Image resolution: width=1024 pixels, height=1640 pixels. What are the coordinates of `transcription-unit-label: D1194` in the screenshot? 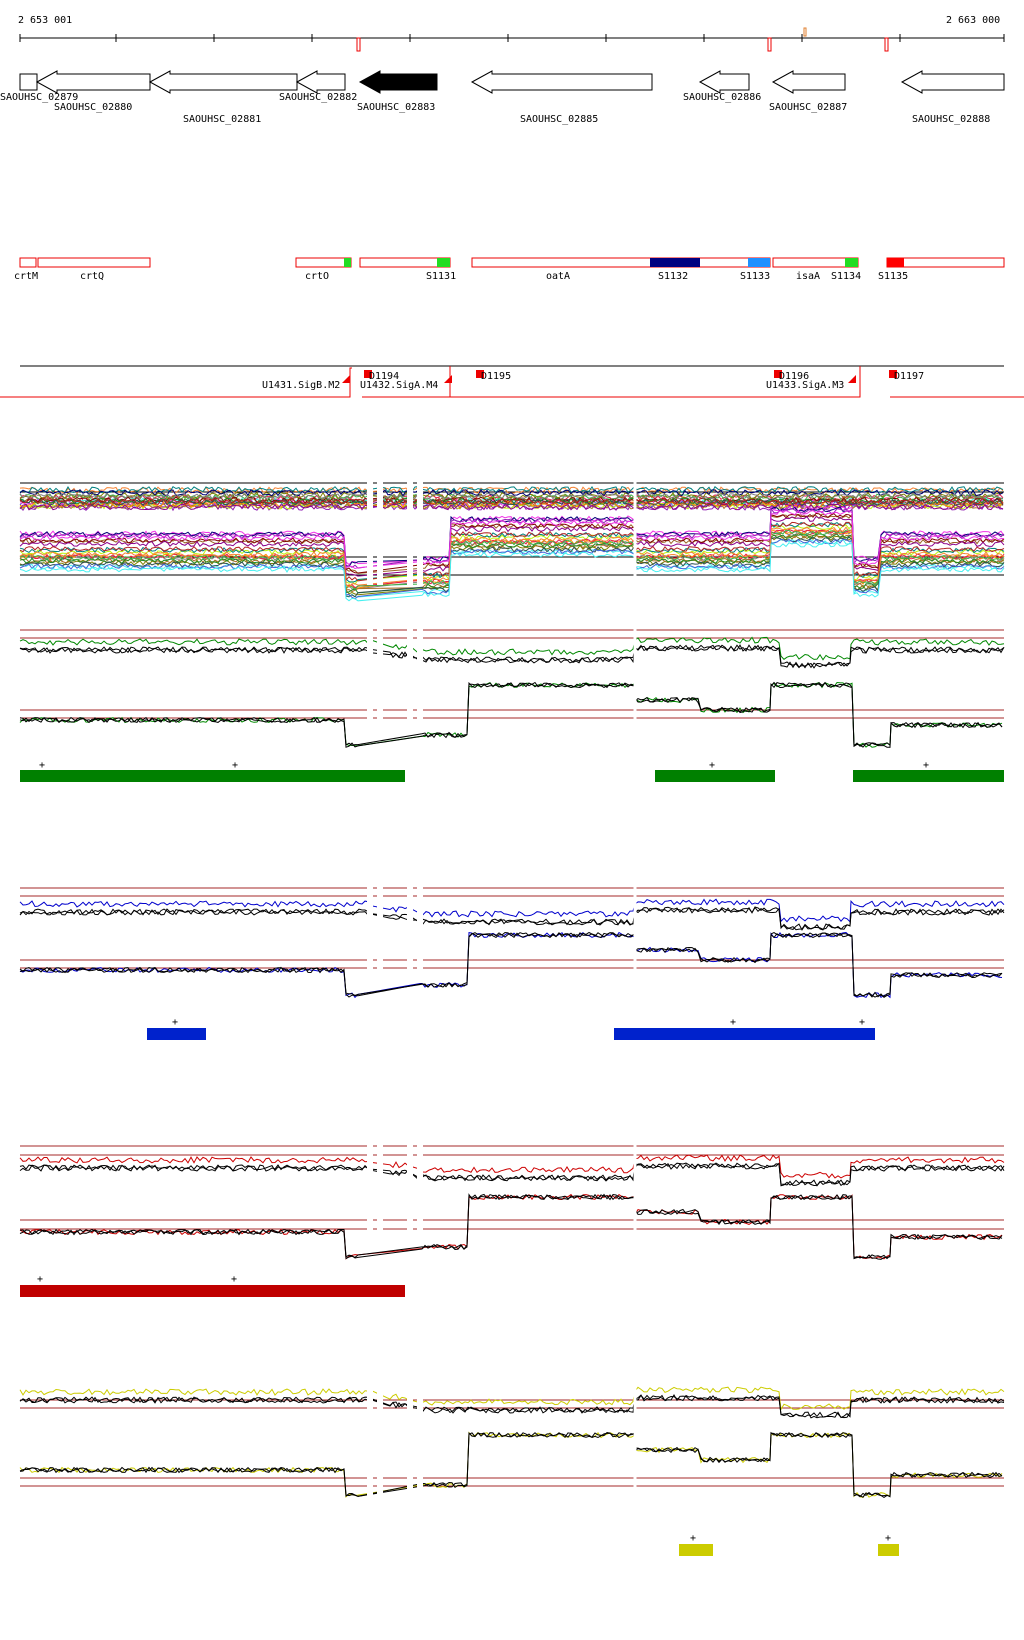 It's located at (384, 376).